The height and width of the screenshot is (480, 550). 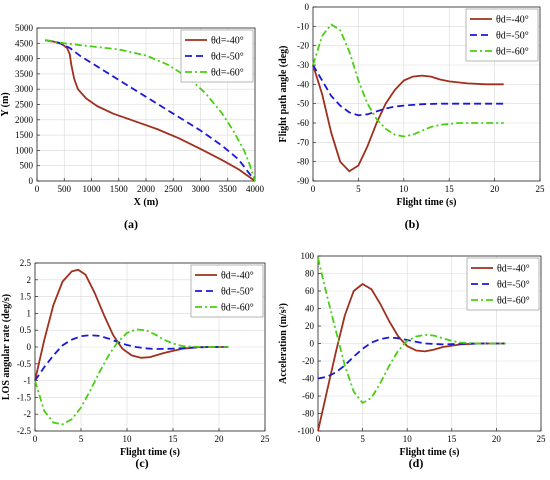 What do you see at coordinates (27, 166) in the screenshot?
I see `y-tick-label: 500` at bounding box center [27, 166].